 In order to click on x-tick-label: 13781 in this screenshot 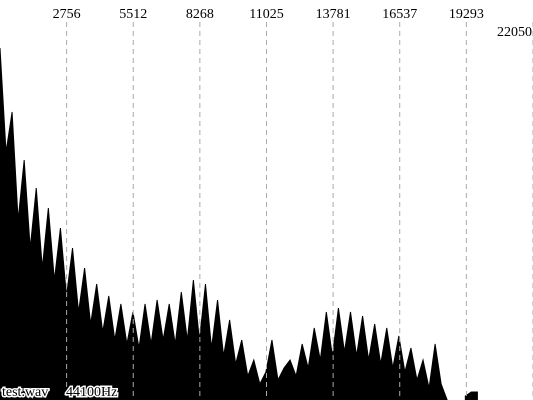, I will do `click(333, 14)`.